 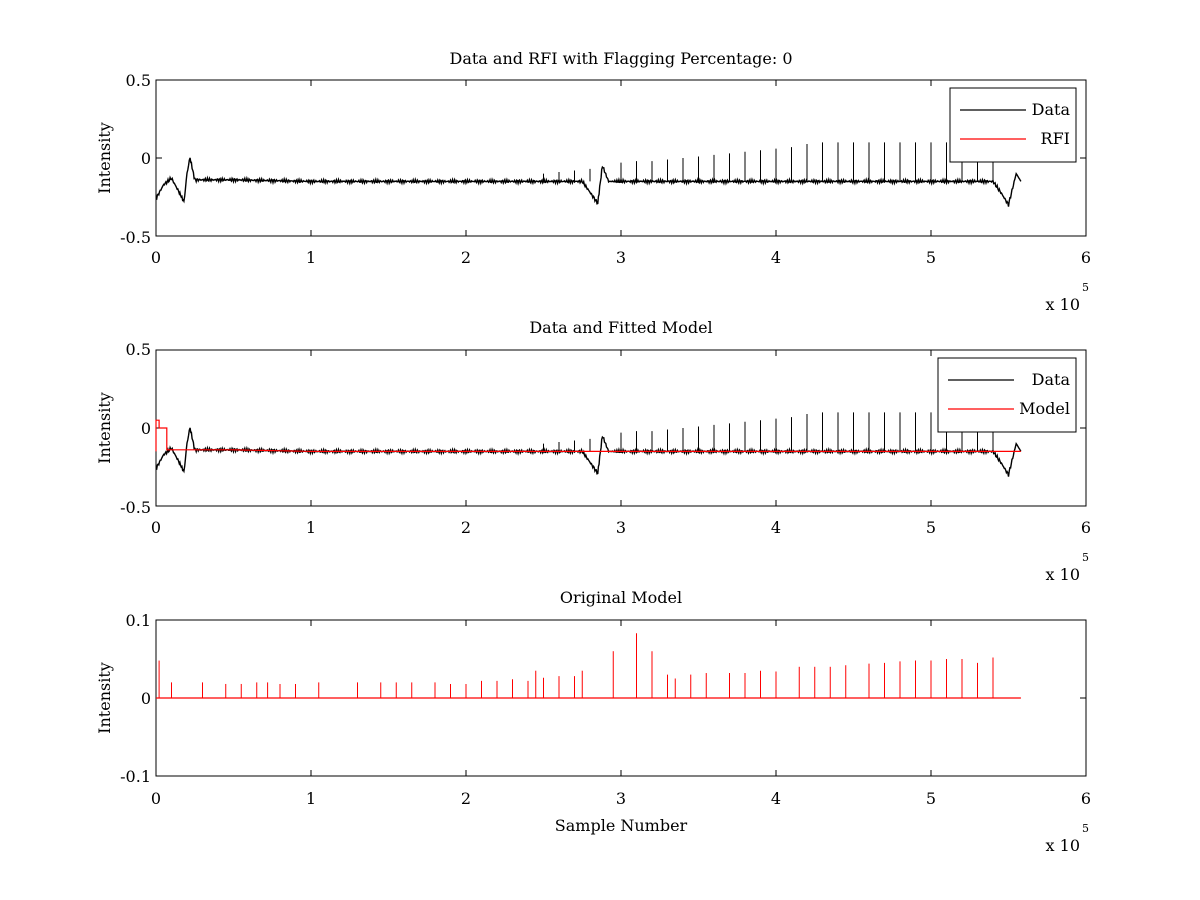 What do you see at coordinates (138, 349) in the screenshot?
I see `panel-2-ytick-0: 0.5` at bounding box center [138, 349].